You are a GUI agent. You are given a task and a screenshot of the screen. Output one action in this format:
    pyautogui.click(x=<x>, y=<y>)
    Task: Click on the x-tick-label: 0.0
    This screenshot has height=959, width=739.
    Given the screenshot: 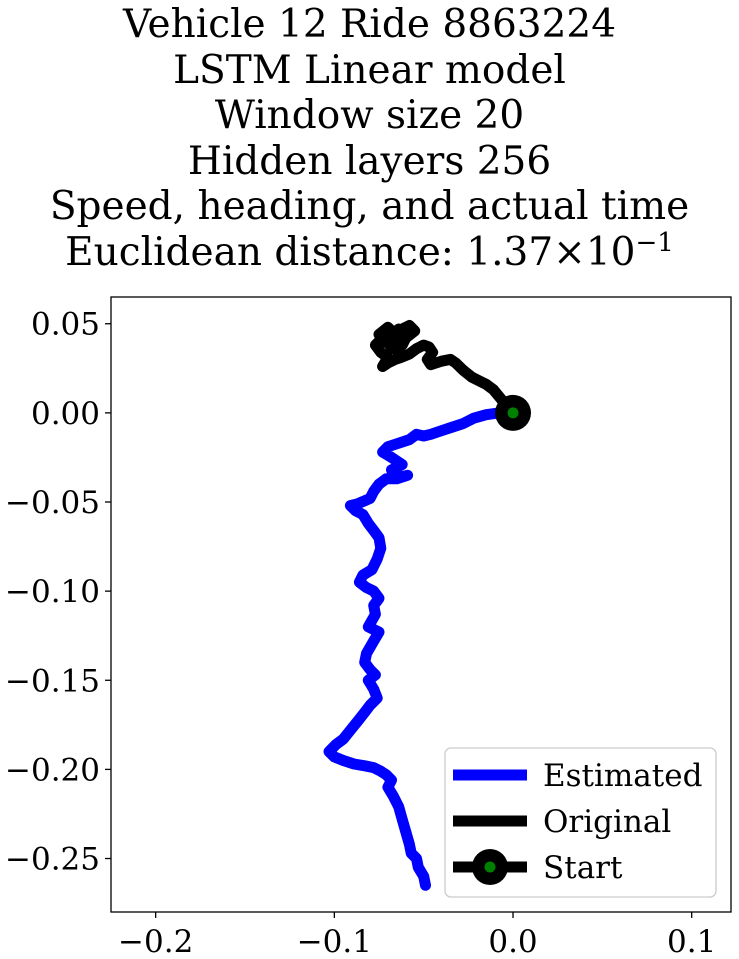 What is the action you would take?
    pyautogui.click(x=512, y=941)
    